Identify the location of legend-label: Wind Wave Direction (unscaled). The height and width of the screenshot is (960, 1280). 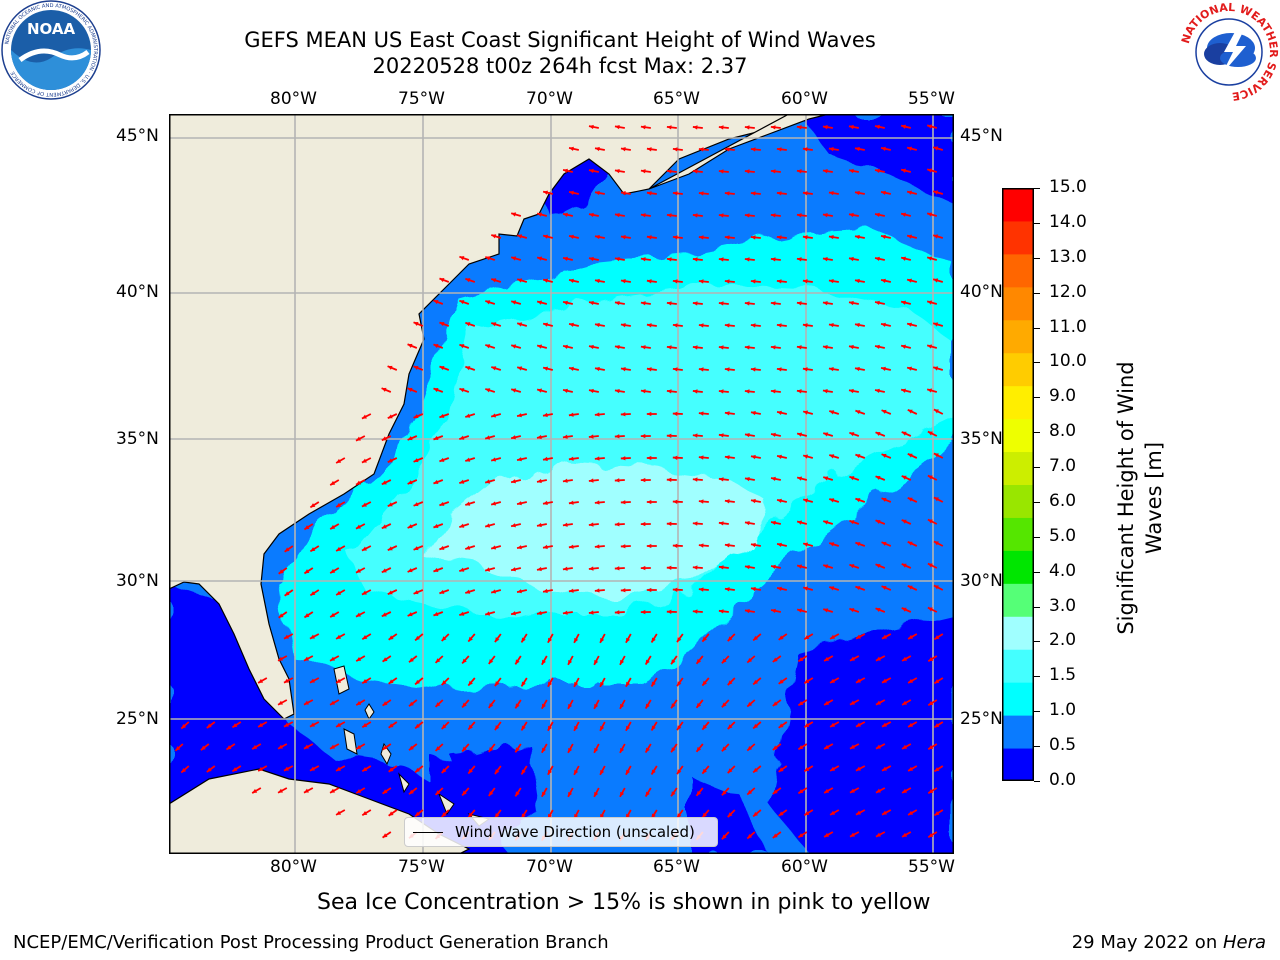
(575, 832).